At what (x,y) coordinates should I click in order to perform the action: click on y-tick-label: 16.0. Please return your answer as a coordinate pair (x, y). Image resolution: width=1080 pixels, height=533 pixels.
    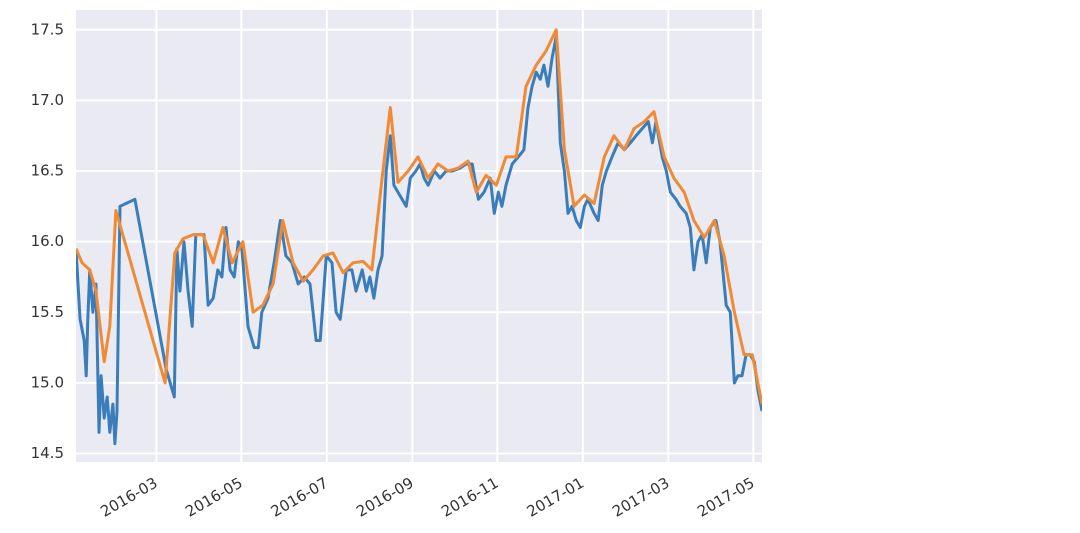
    Looking at the image, I should click on (47, 241).